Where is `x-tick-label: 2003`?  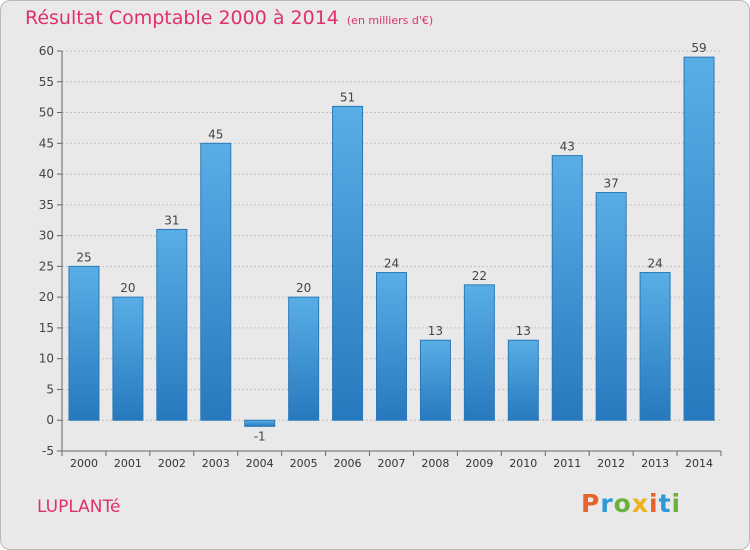
x-tick-label: 2003 is located at coordinates (216, 463).